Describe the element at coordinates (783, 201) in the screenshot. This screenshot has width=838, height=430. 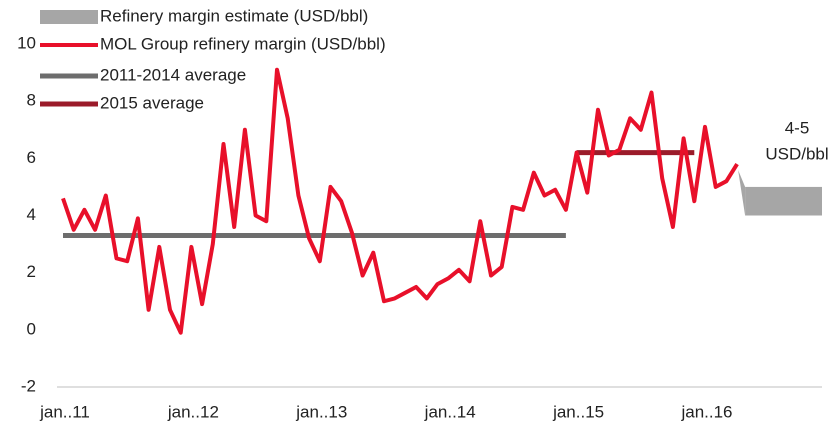
I see `estimate-band` at that location.